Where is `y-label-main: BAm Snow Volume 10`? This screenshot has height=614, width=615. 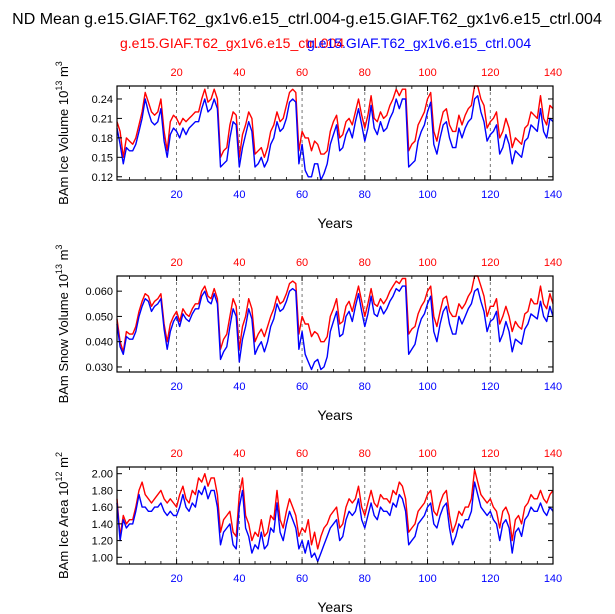
y-label-main: BAm Snow Volume 10 is located at coordinates (63, 338).